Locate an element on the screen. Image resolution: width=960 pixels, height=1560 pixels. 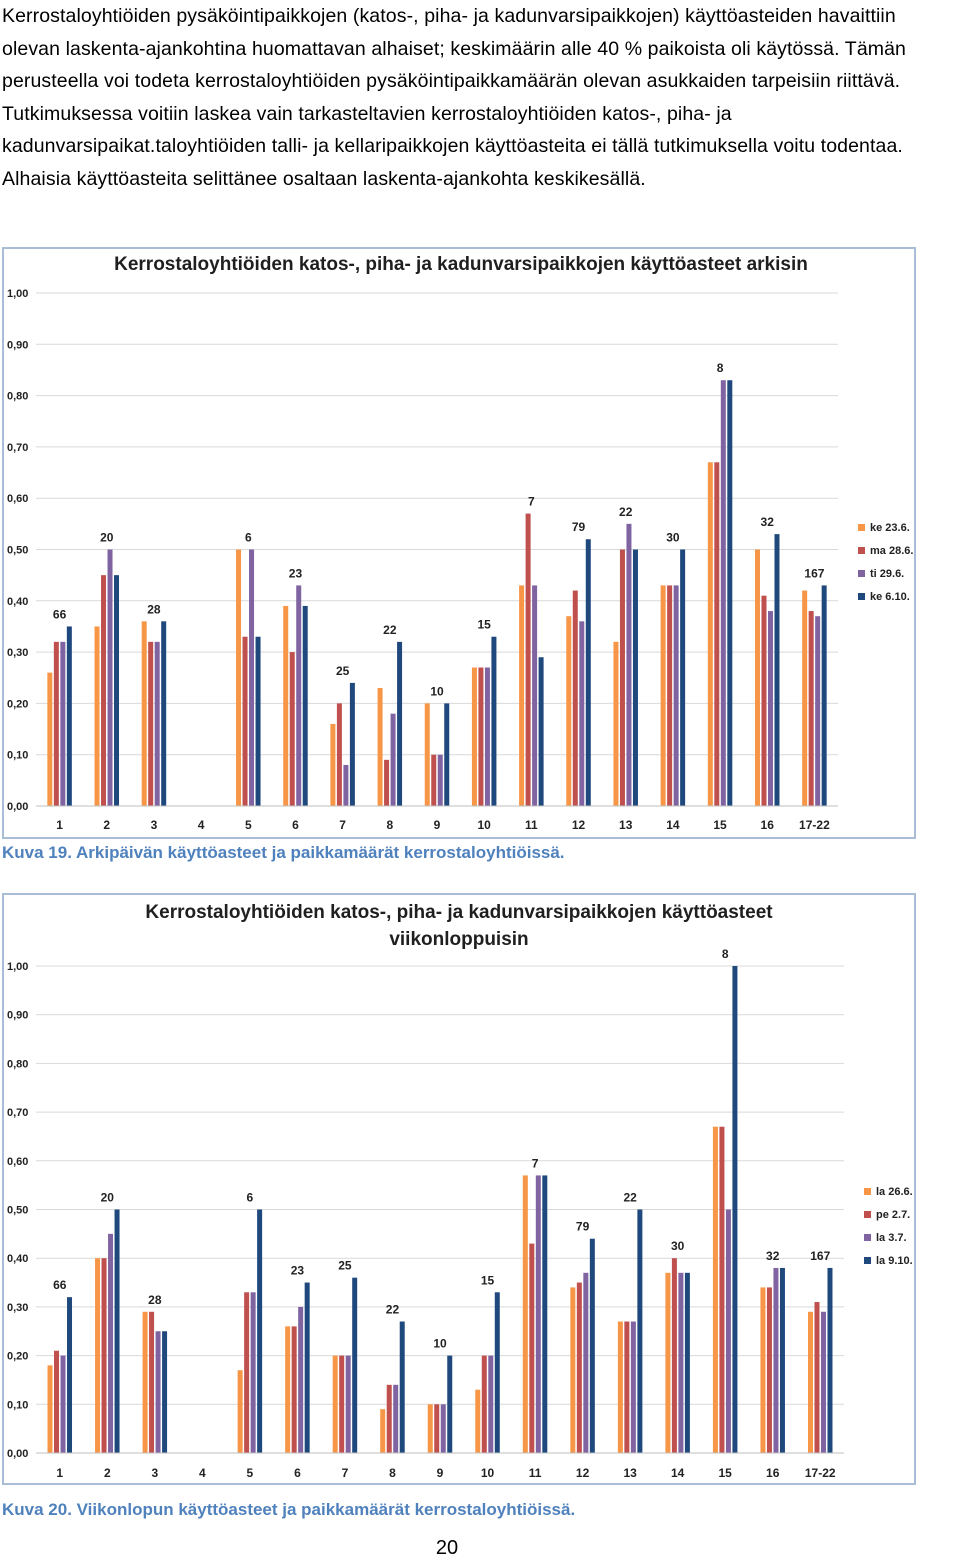
spot-count-label: 79 is located at coordinates (583, 1227).